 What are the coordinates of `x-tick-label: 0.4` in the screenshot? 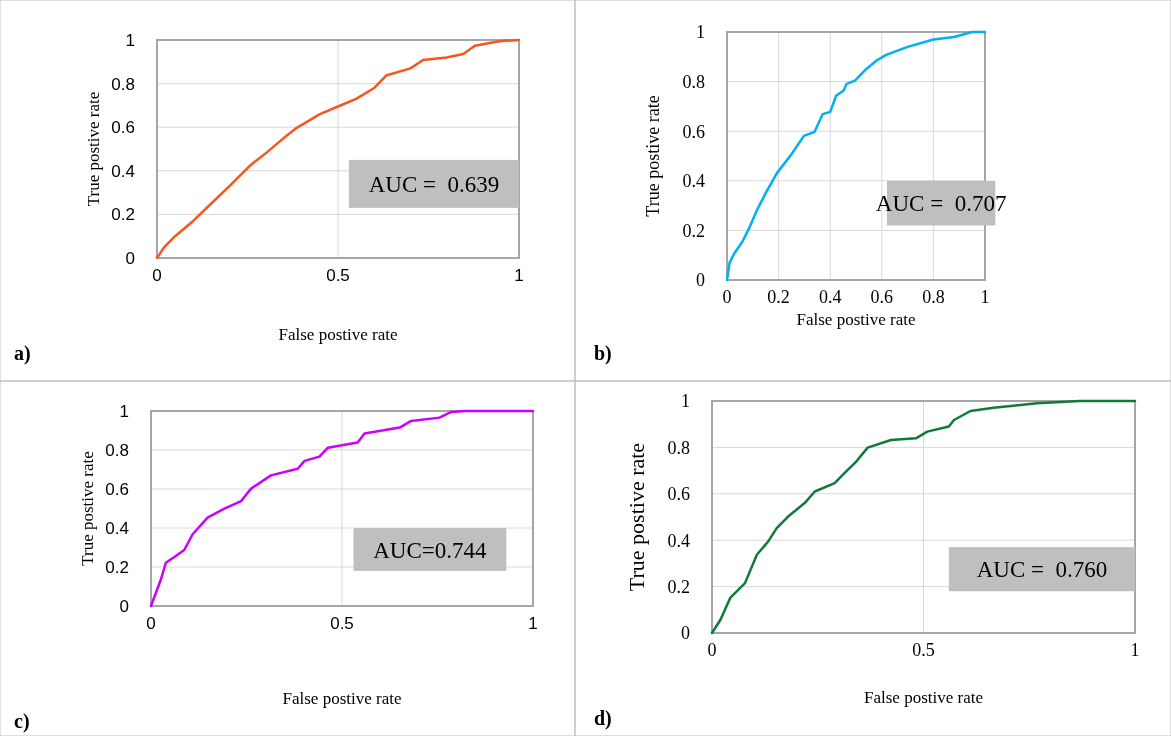 It's located at (830, 297).